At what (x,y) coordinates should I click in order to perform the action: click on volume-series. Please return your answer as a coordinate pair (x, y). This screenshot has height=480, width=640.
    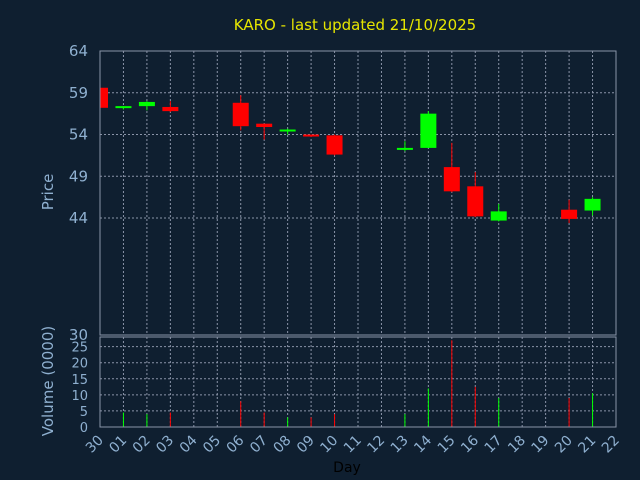
    Looking at the image, I should click on (358, 383).